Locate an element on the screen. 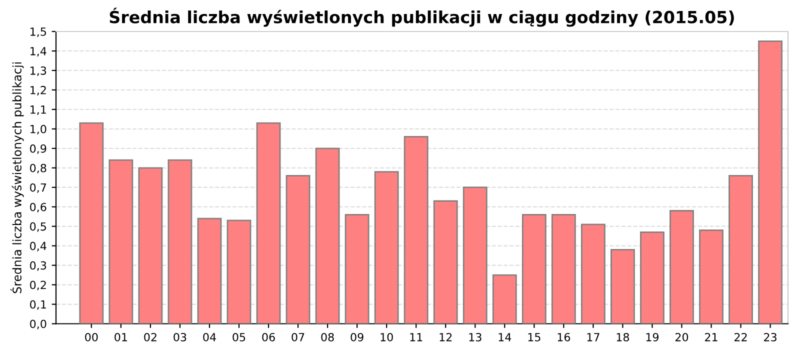 The image size is (800, 350). x-tick-label: 02 is located at coordinates (150, 337).